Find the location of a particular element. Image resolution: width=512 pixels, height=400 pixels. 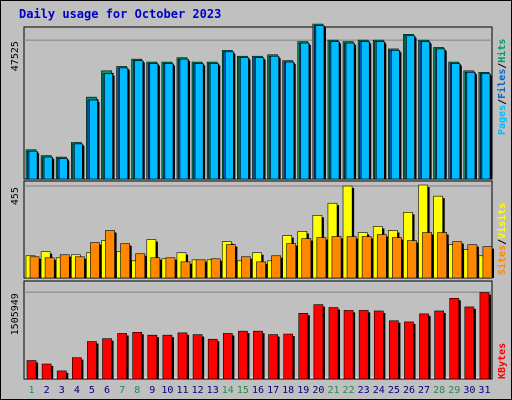

legend-hits-files-pages-part: Pages is located at coordinates (502, 120).